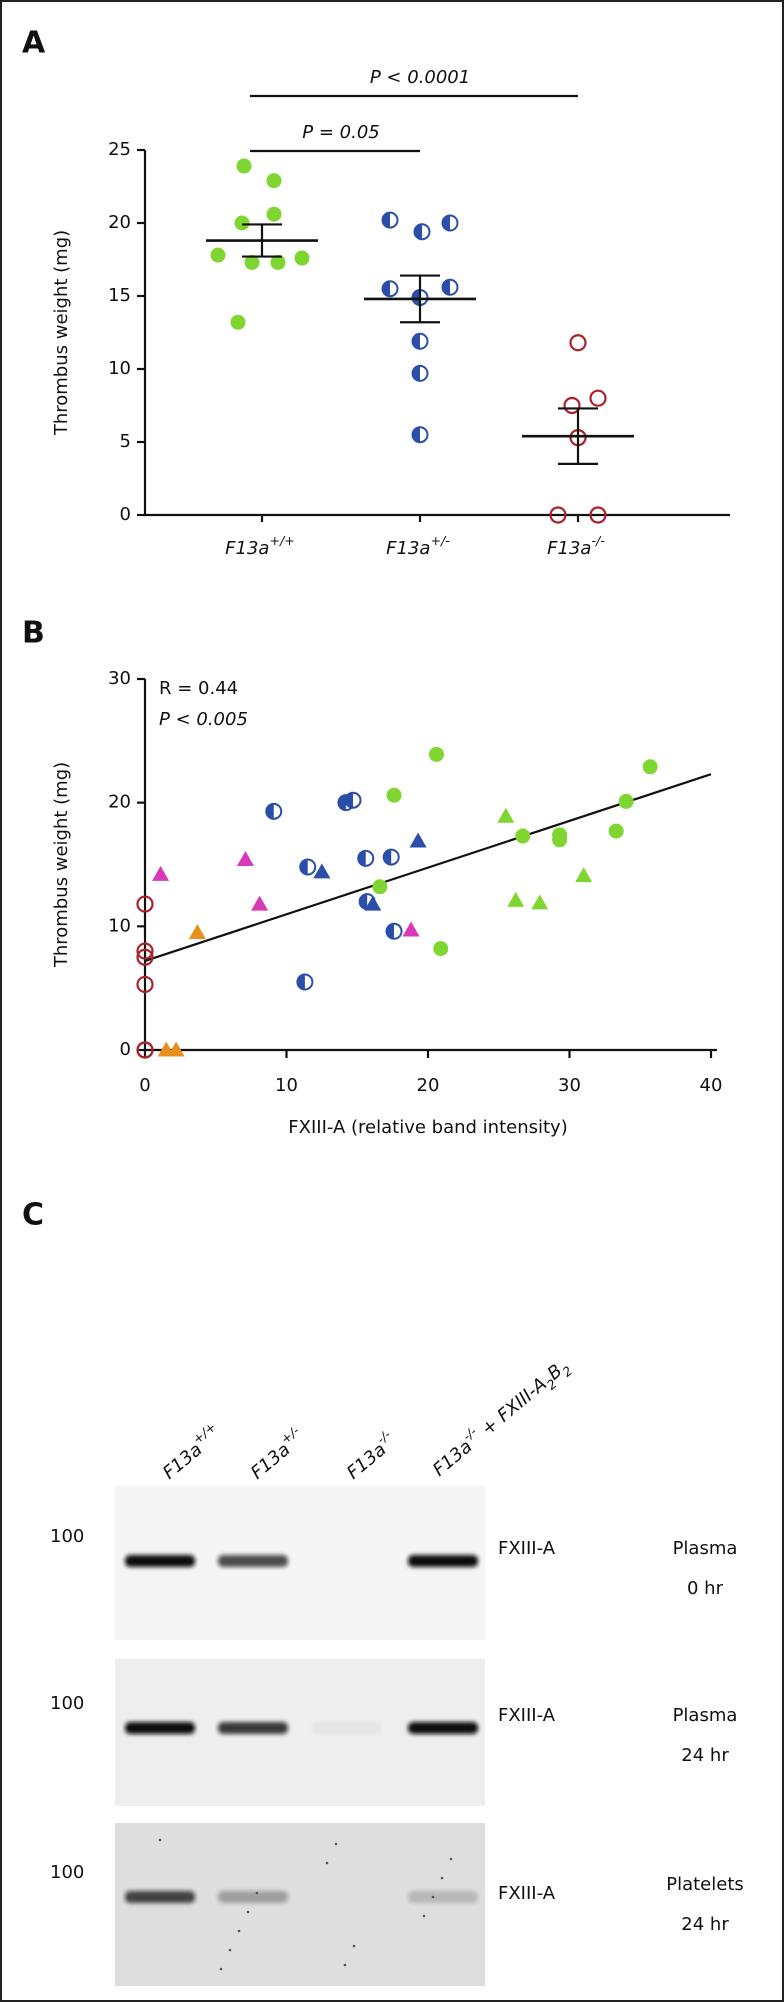 Image resolution: width=784 pixels, height=2002 pixels. I want to click on condition-label: 0 hr, so click(705, 1588).